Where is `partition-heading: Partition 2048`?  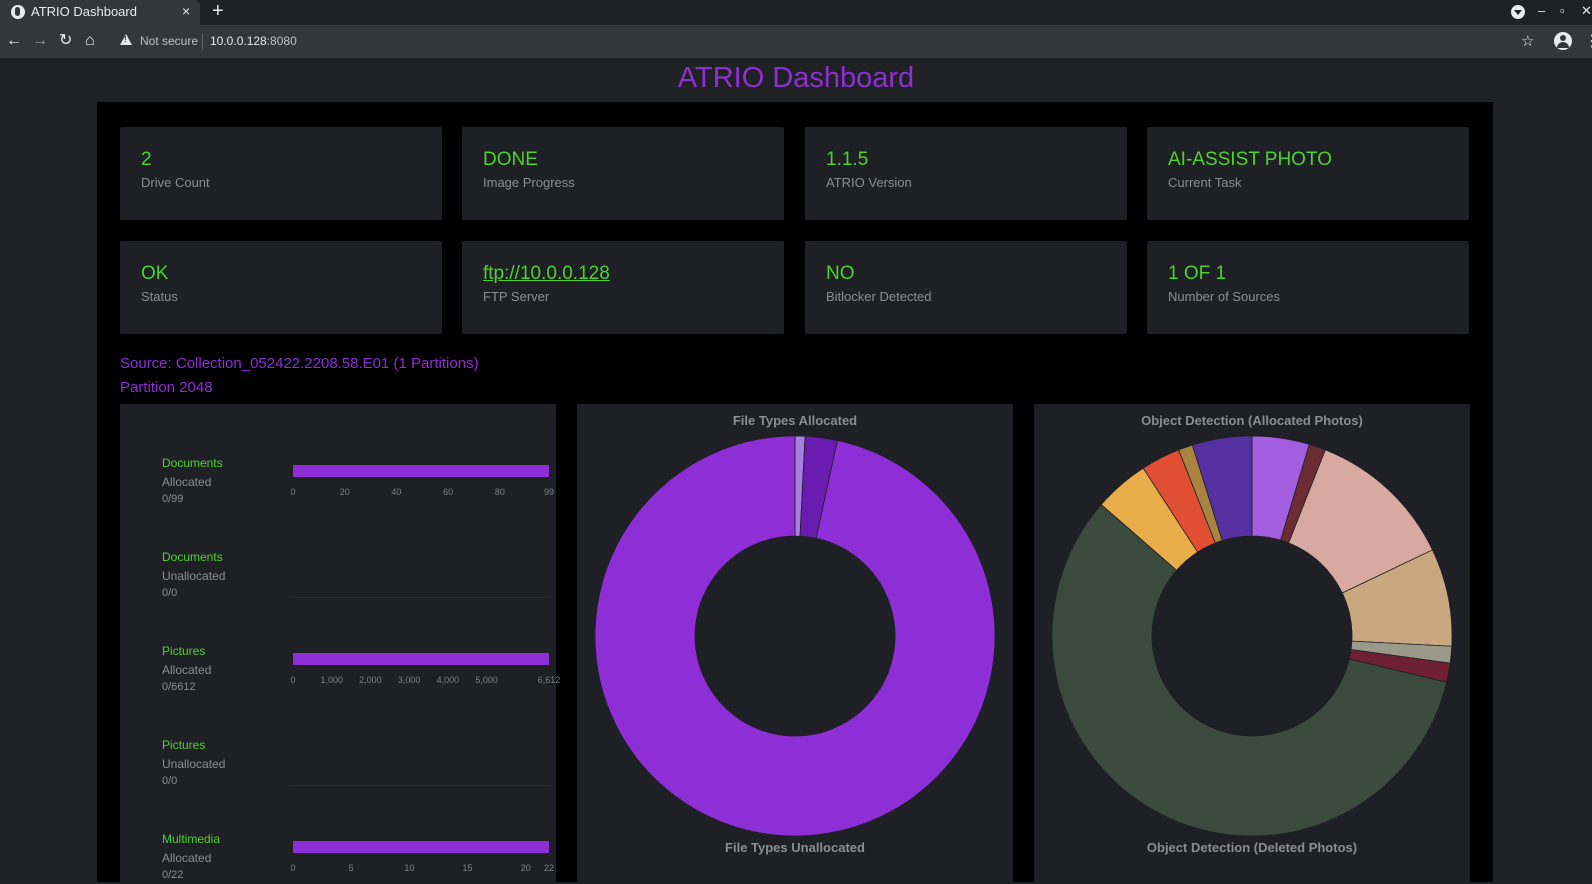 partition-heading: Partition 2048 is located at coordinates (166, 387).